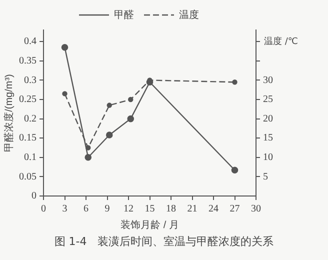  I want to click on y-tick-label: 0.3, so click(30, 80).